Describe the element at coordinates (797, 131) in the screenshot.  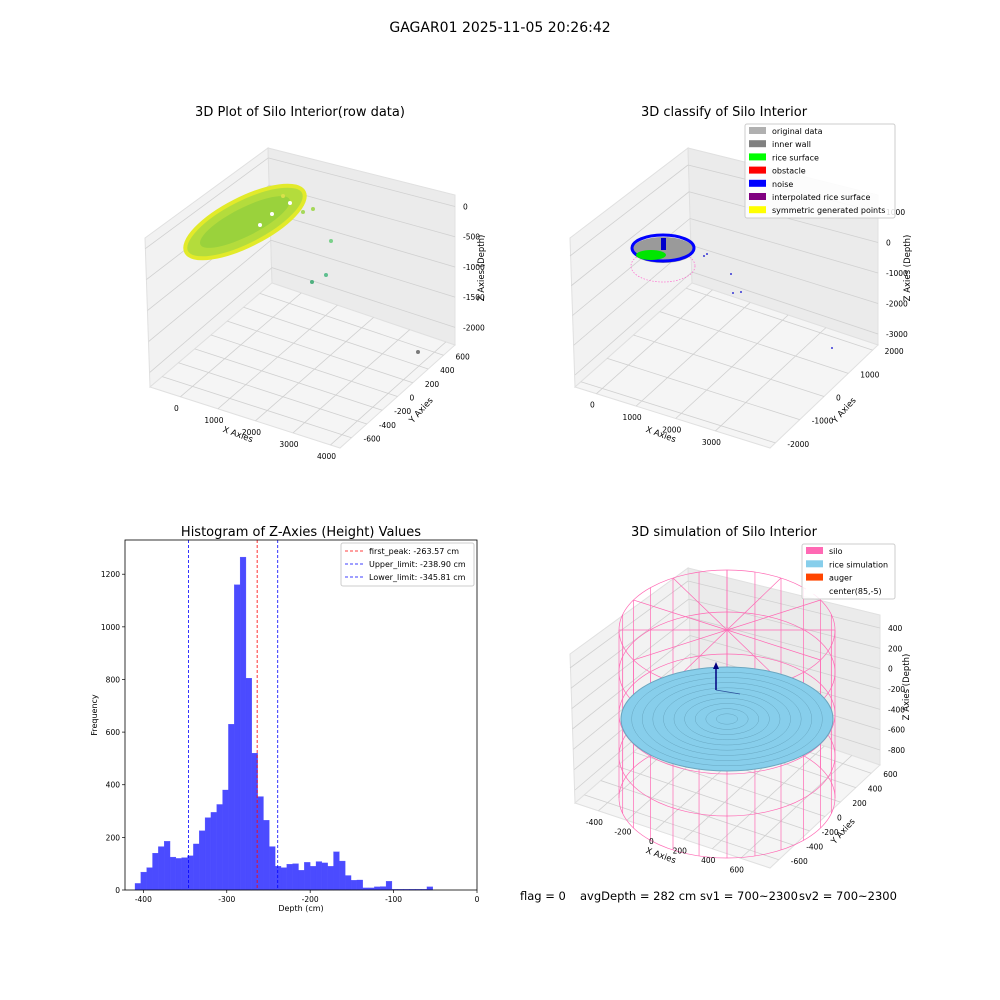
I see `legend-label: original data` at that location.